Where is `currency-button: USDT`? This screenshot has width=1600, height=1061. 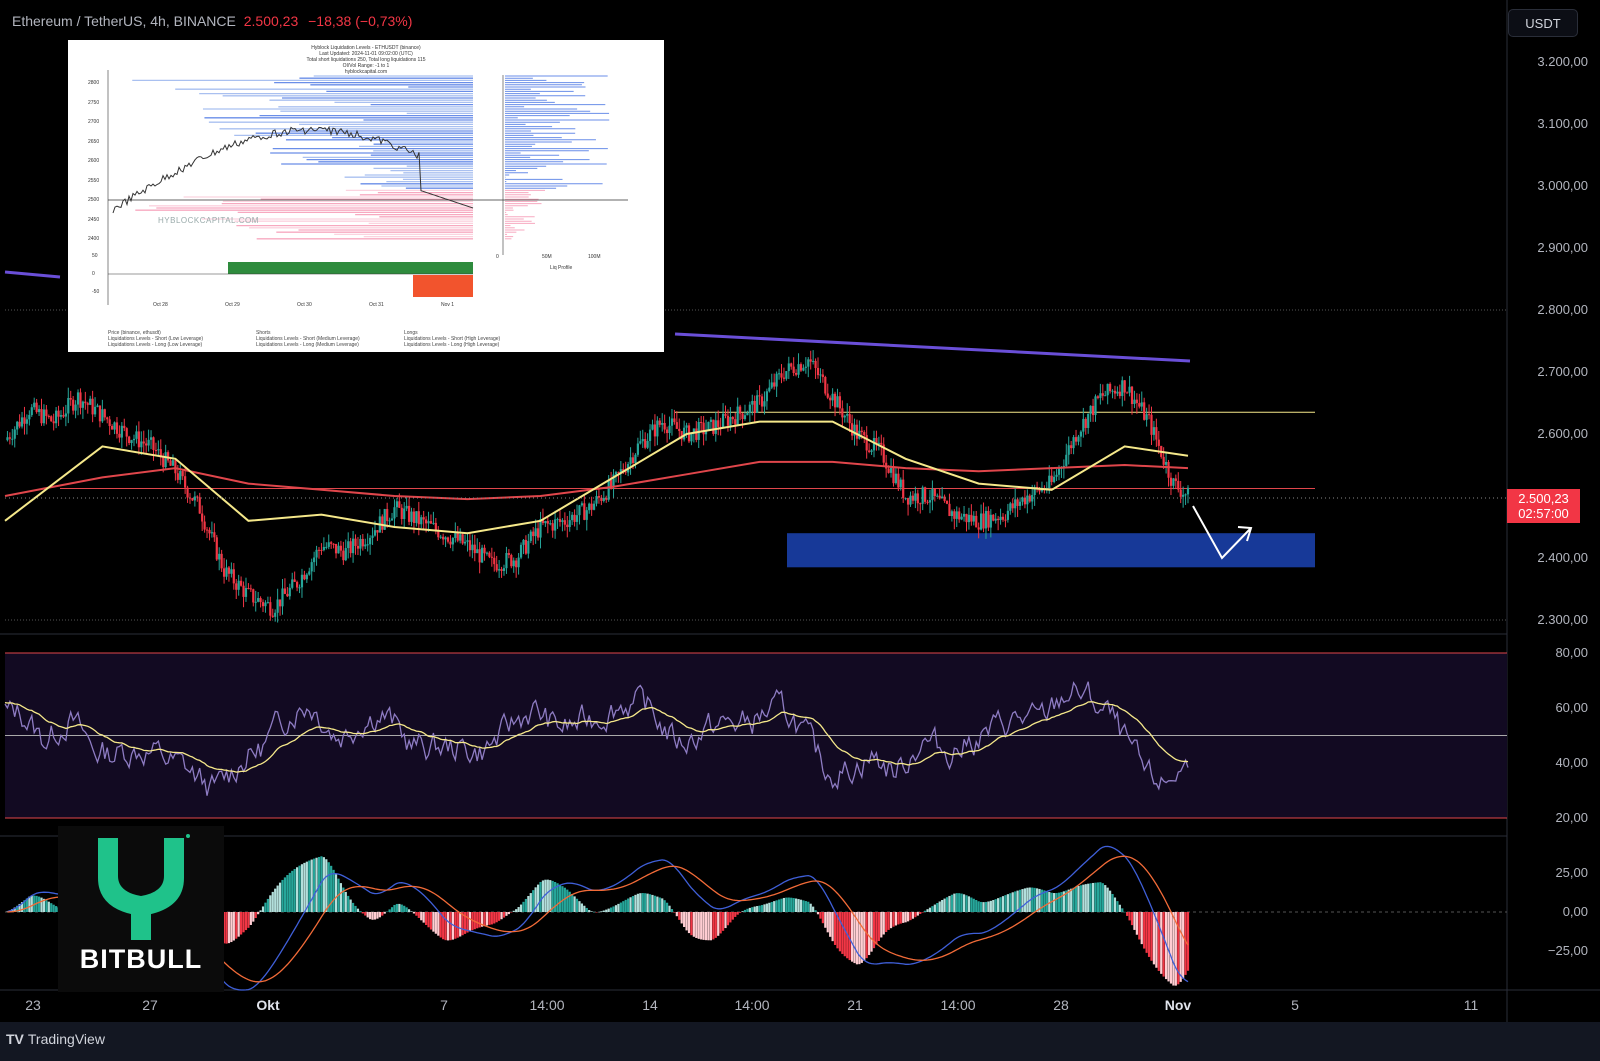 currency-button: USDT is located at coordinates (1543, 23).